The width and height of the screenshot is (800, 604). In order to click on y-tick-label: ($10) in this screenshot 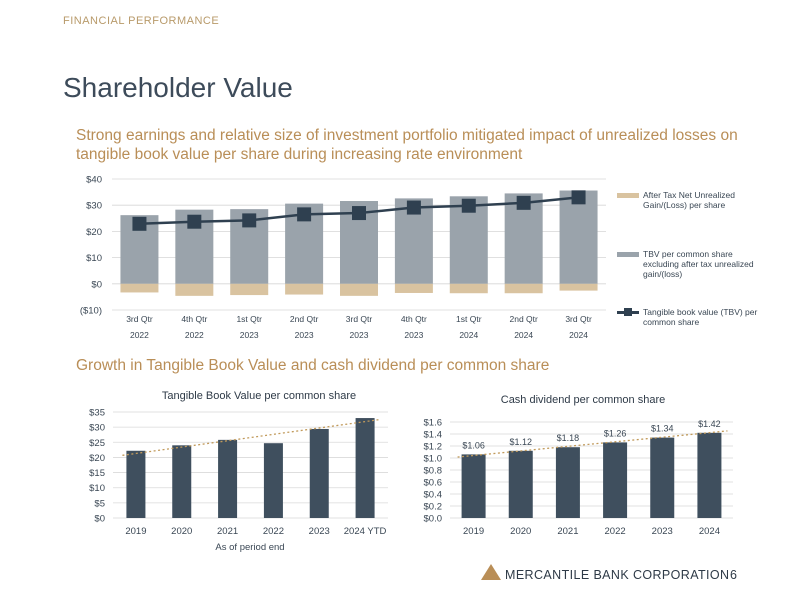, I will do `click(91, 311)`.